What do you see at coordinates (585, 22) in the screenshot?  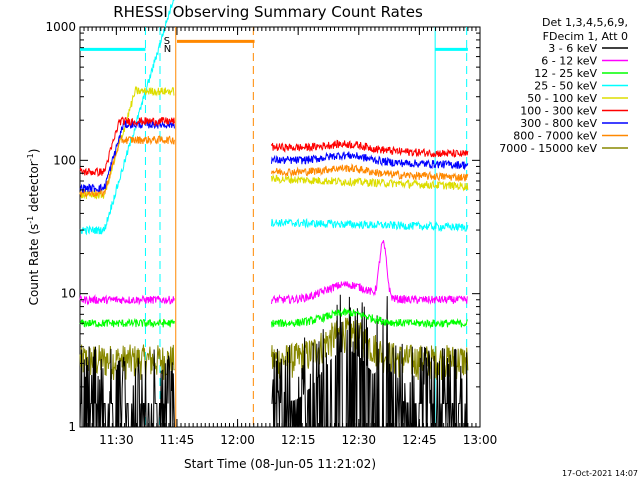 I see `legend-header-line-1: Det 1,3,4,5,6,9,` at bounding box center [585, 22].